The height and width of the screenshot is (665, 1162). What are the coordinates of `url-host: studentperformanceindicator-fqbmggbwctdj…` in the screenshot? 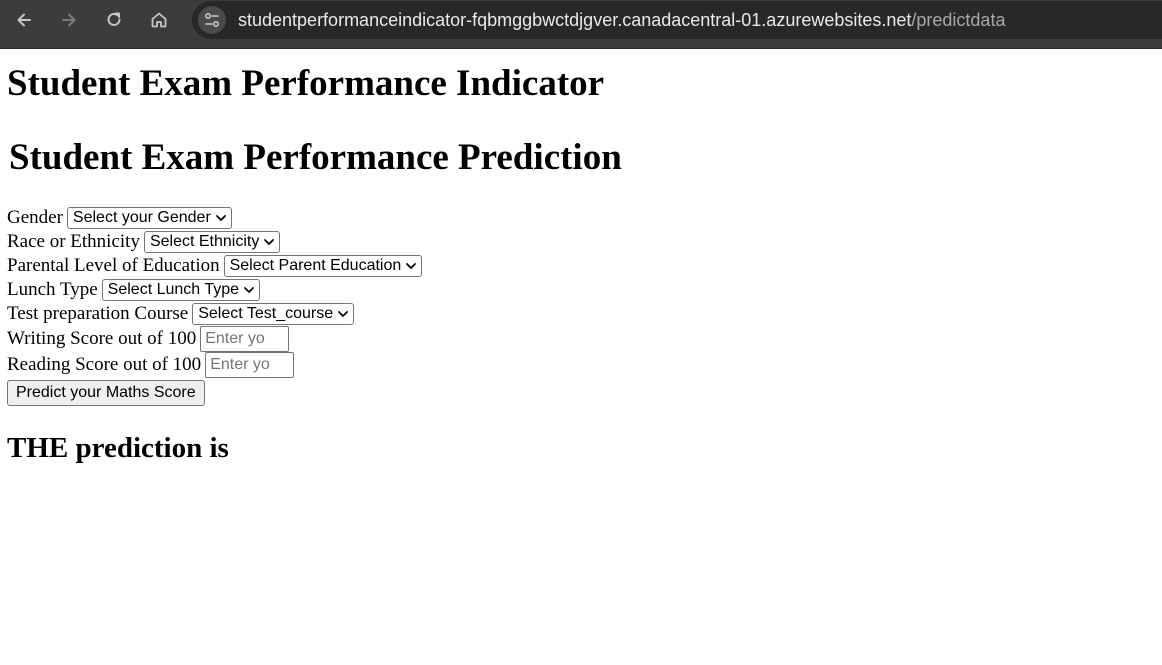 It's located at (575, 20).